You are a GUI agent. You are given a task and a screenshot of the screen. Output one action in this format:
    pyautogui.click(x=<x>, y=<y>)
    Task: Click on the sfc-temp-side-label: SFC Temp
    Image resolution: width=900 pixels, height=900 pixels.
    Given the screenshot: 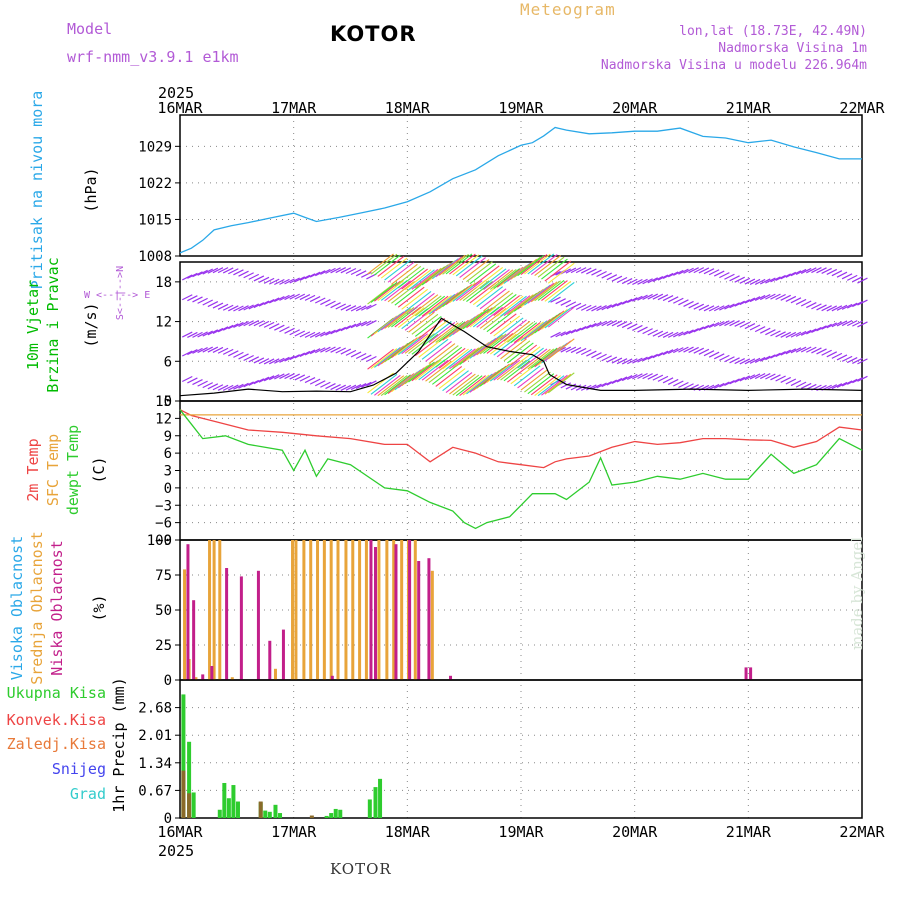 What is the action you would take?
    pyautogui.click(x=53, y=470)
    